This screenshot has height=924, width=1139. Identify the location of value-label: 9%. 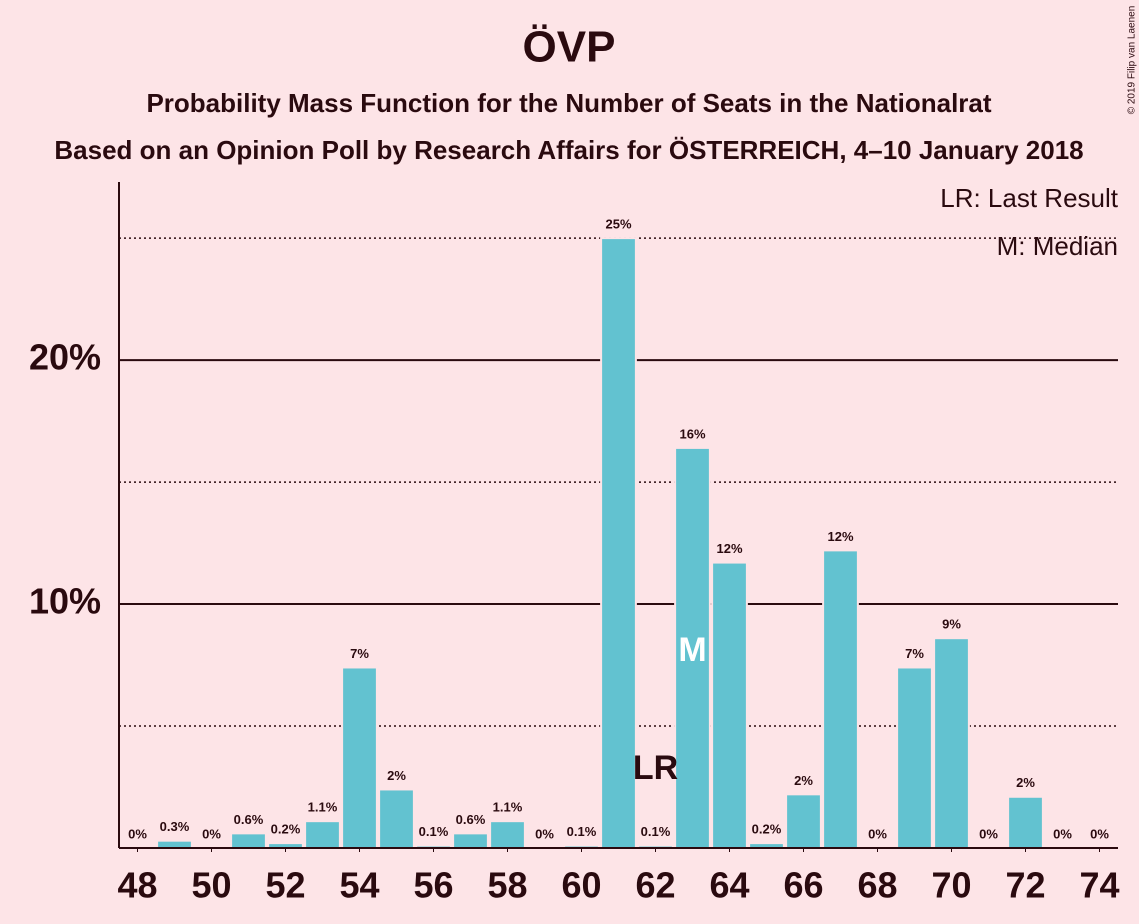
(951, 624).